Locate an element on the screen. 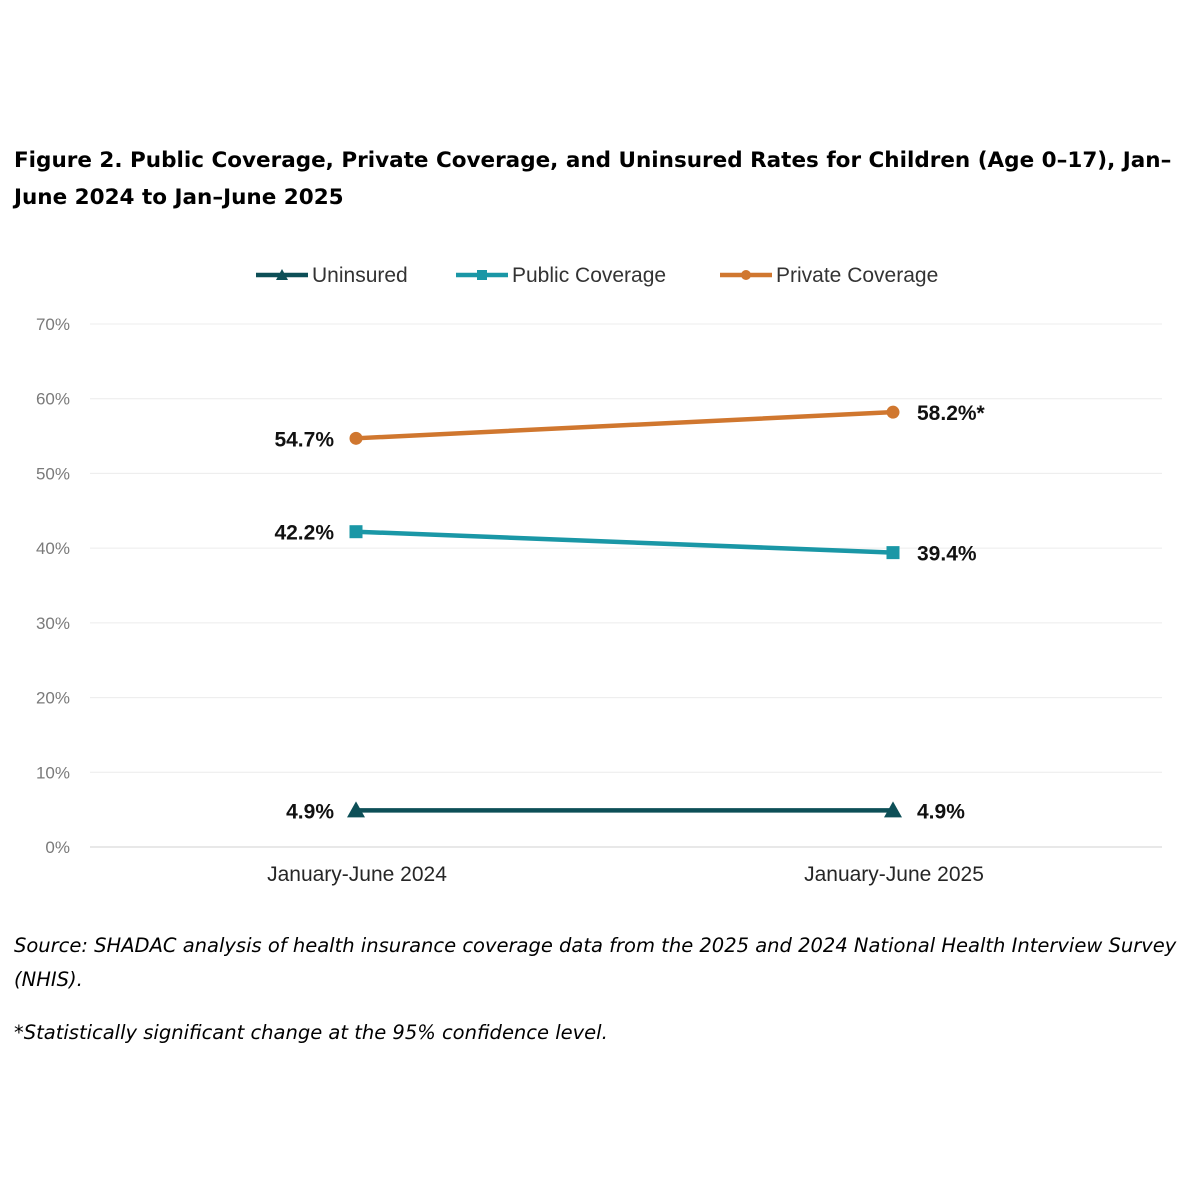 The height and width of the screenshot is (1200, 1200). legend-label: Private Coverage is located at coordinates (857, 275).